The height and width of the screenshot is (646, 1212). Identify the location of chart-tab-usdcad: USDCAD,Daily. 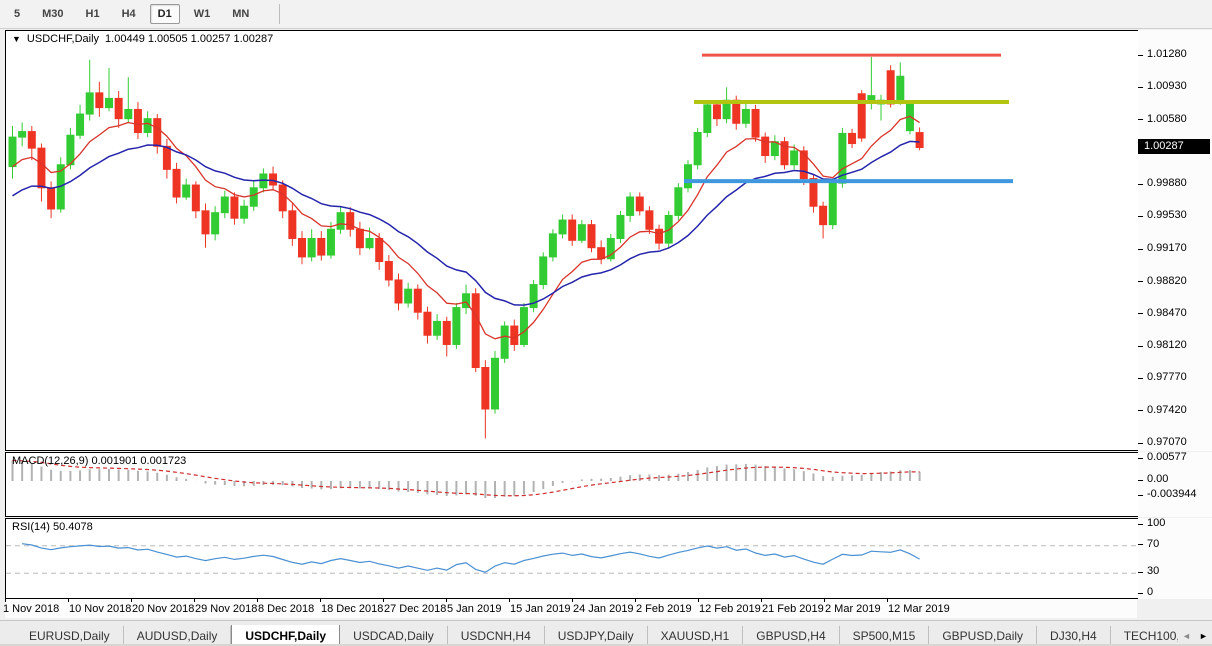
(394, 636).